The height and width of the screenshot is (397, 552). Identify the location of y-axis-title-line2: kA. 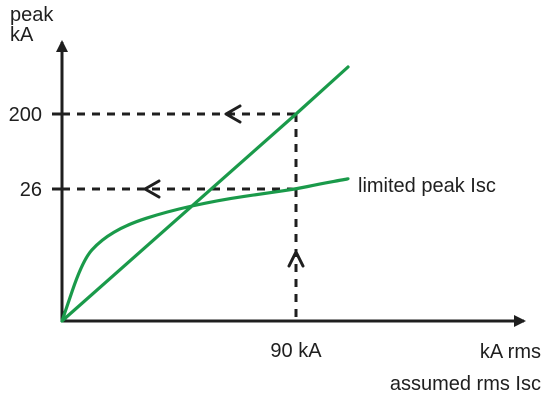
(22, 35).